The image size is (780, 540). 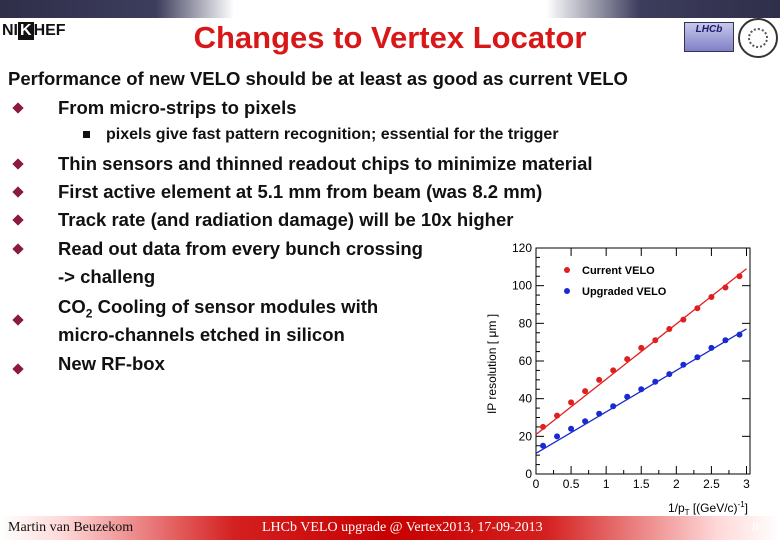 I want to click on x-tick-label: 2.5, so click(x=711, y=484).